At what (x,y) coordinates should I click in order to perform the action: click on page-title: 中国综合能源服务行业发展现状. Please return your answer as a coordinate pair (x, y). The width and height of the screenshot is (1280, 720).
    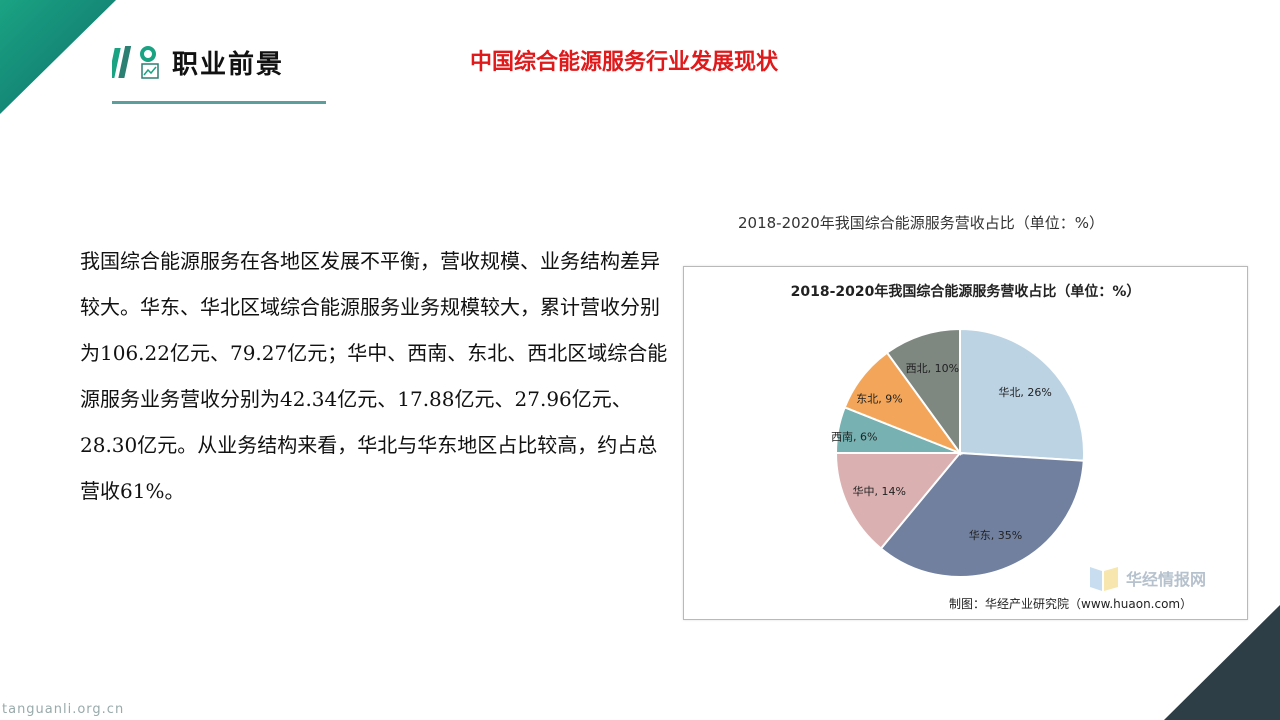
    Looking at the image, I should click on (624, 62).